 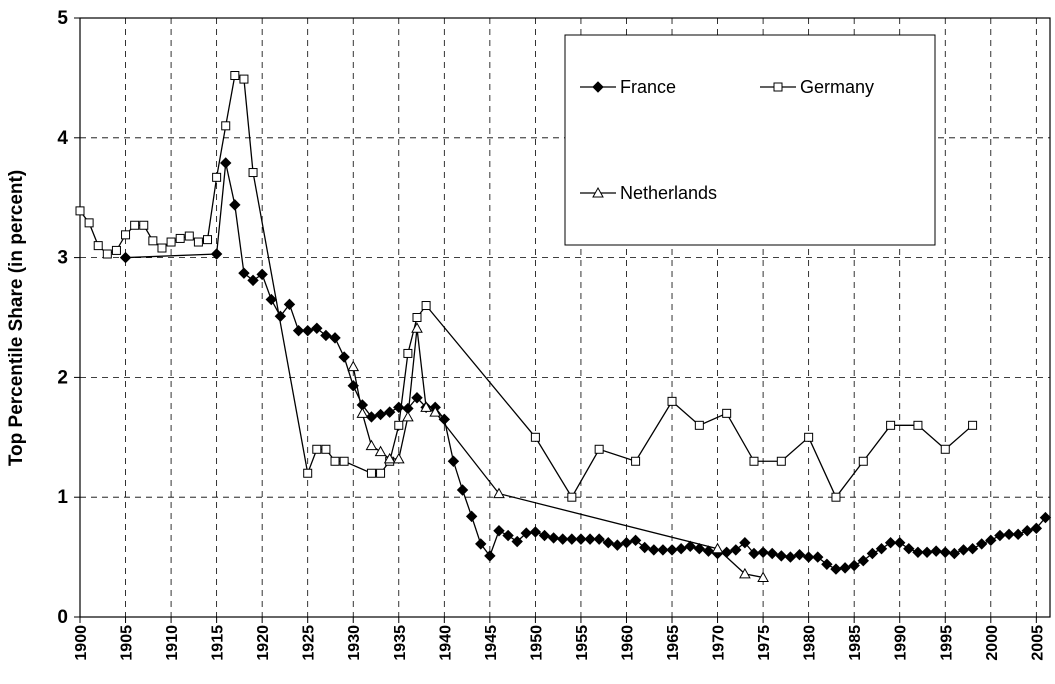 I want to click on y-tick-label: 5, so click(x=62, y=18).